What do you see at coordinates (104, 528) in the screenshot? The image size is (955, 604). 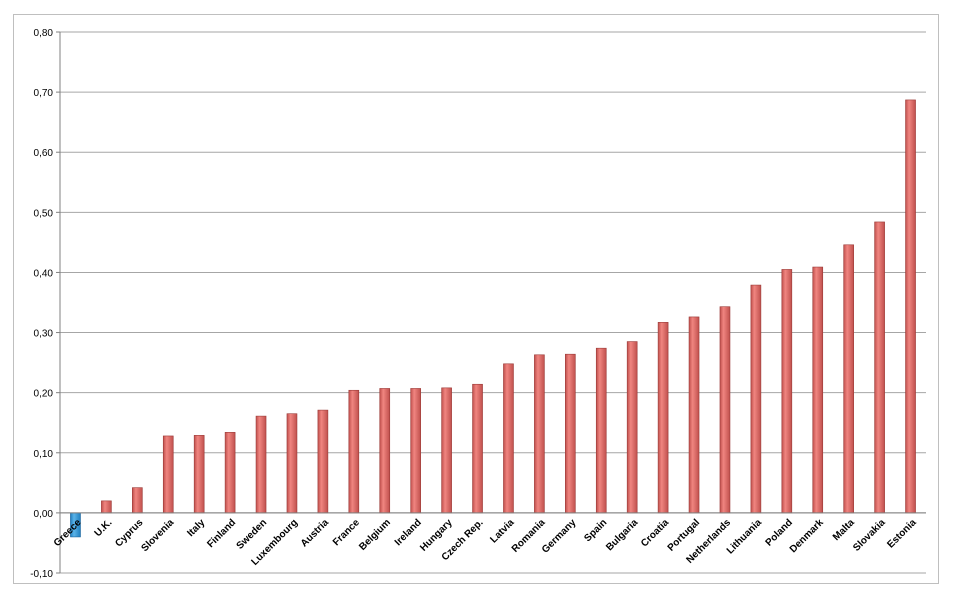 I see `x-tick-label: U.K.` at bounding box center [104, 528].